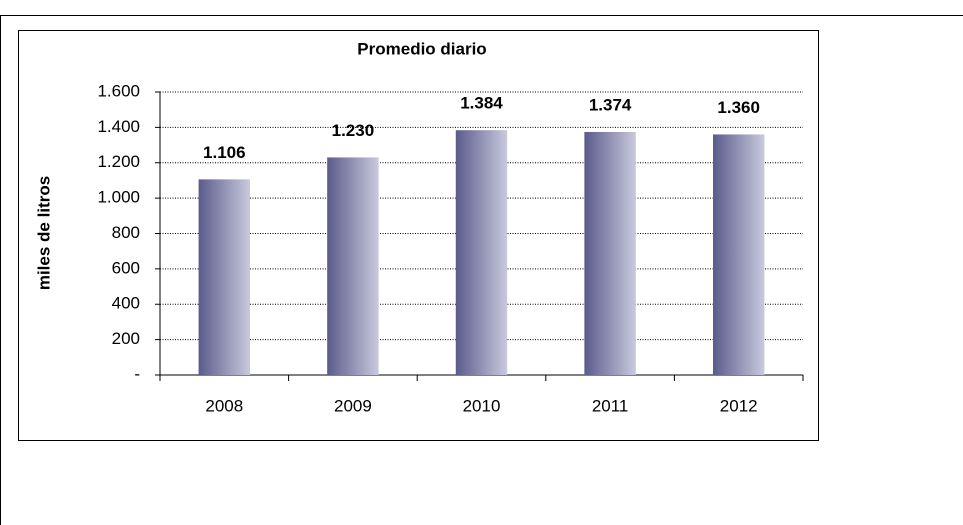 The width and height of the screenshot is (963, 525). What do you see at coordinates (118, 90) in the screenshot?
I see `y-tick-label: 1.600` at bounding box center [118, 90].